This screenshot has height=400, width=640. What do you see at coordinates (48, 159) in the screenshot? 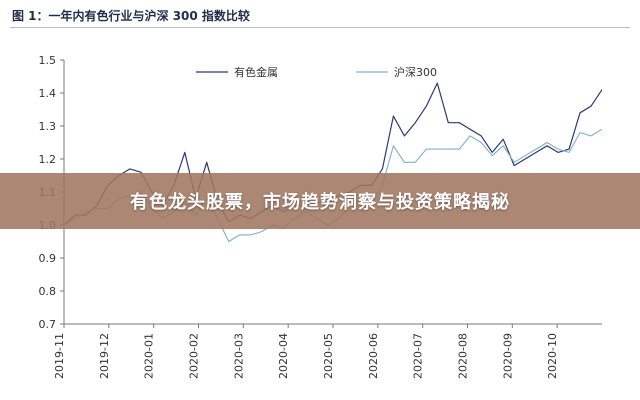
I see `y-tick-label: 1.2` at bounding box center [48, 159].